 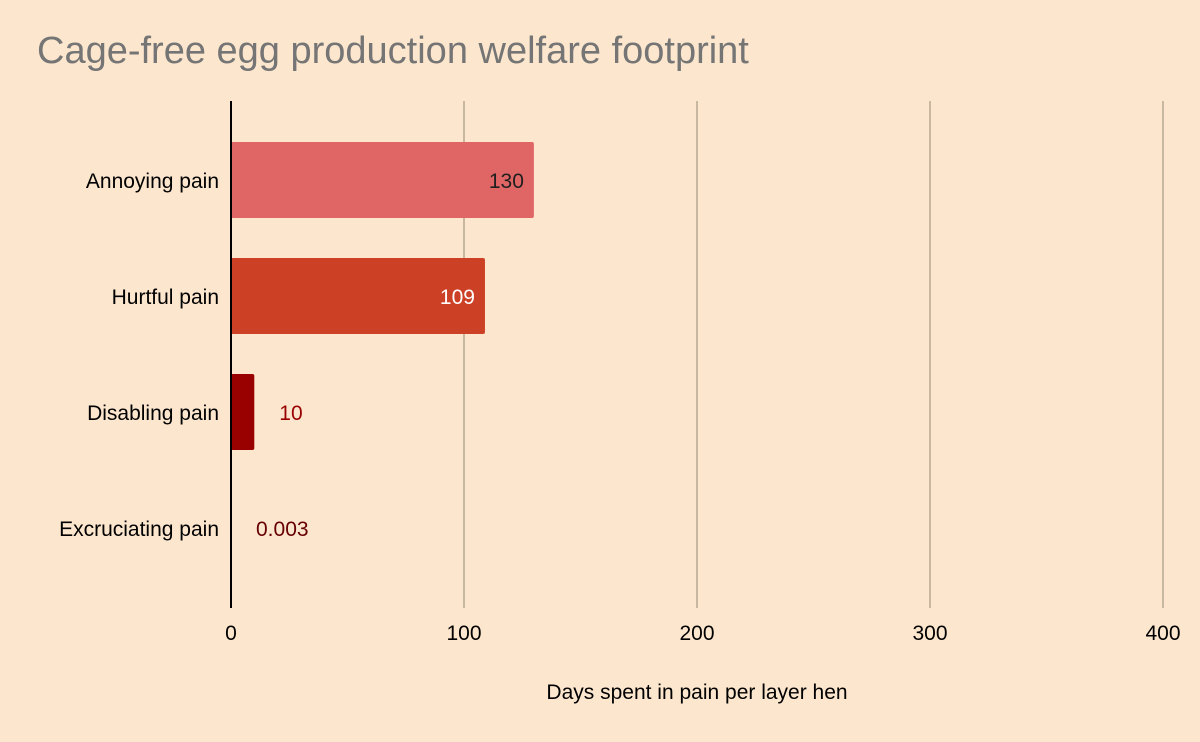 What do you see at coordinates (457, 297) in the screenshot?
I see `data-label: 109` at bounding box center [457, 297].